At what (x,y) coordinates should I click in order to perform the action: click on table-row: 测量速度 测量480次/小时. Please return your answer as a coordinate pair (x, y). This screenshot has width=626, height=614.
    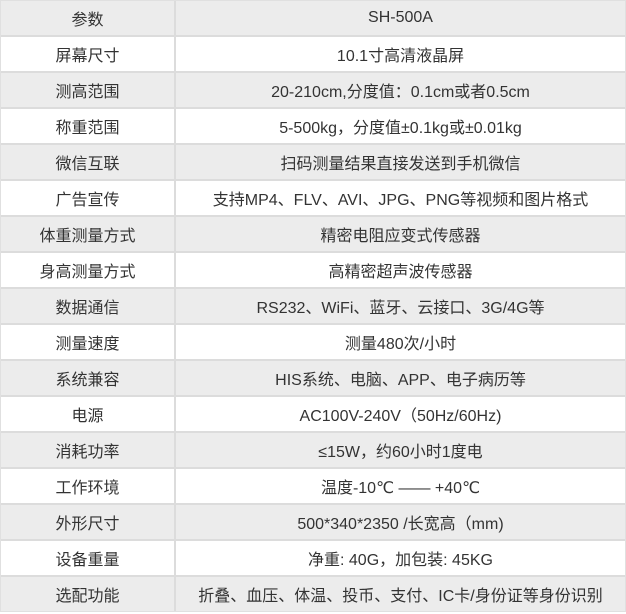
    Looking at the image, I should click on (313, 343).